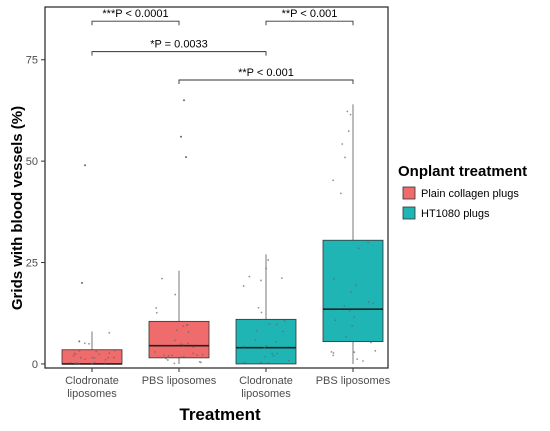 Image resolution: width=550 pixels, height=431 pixels. I want to click on legend-label: Plain collagen plugs, so click(470, 194).